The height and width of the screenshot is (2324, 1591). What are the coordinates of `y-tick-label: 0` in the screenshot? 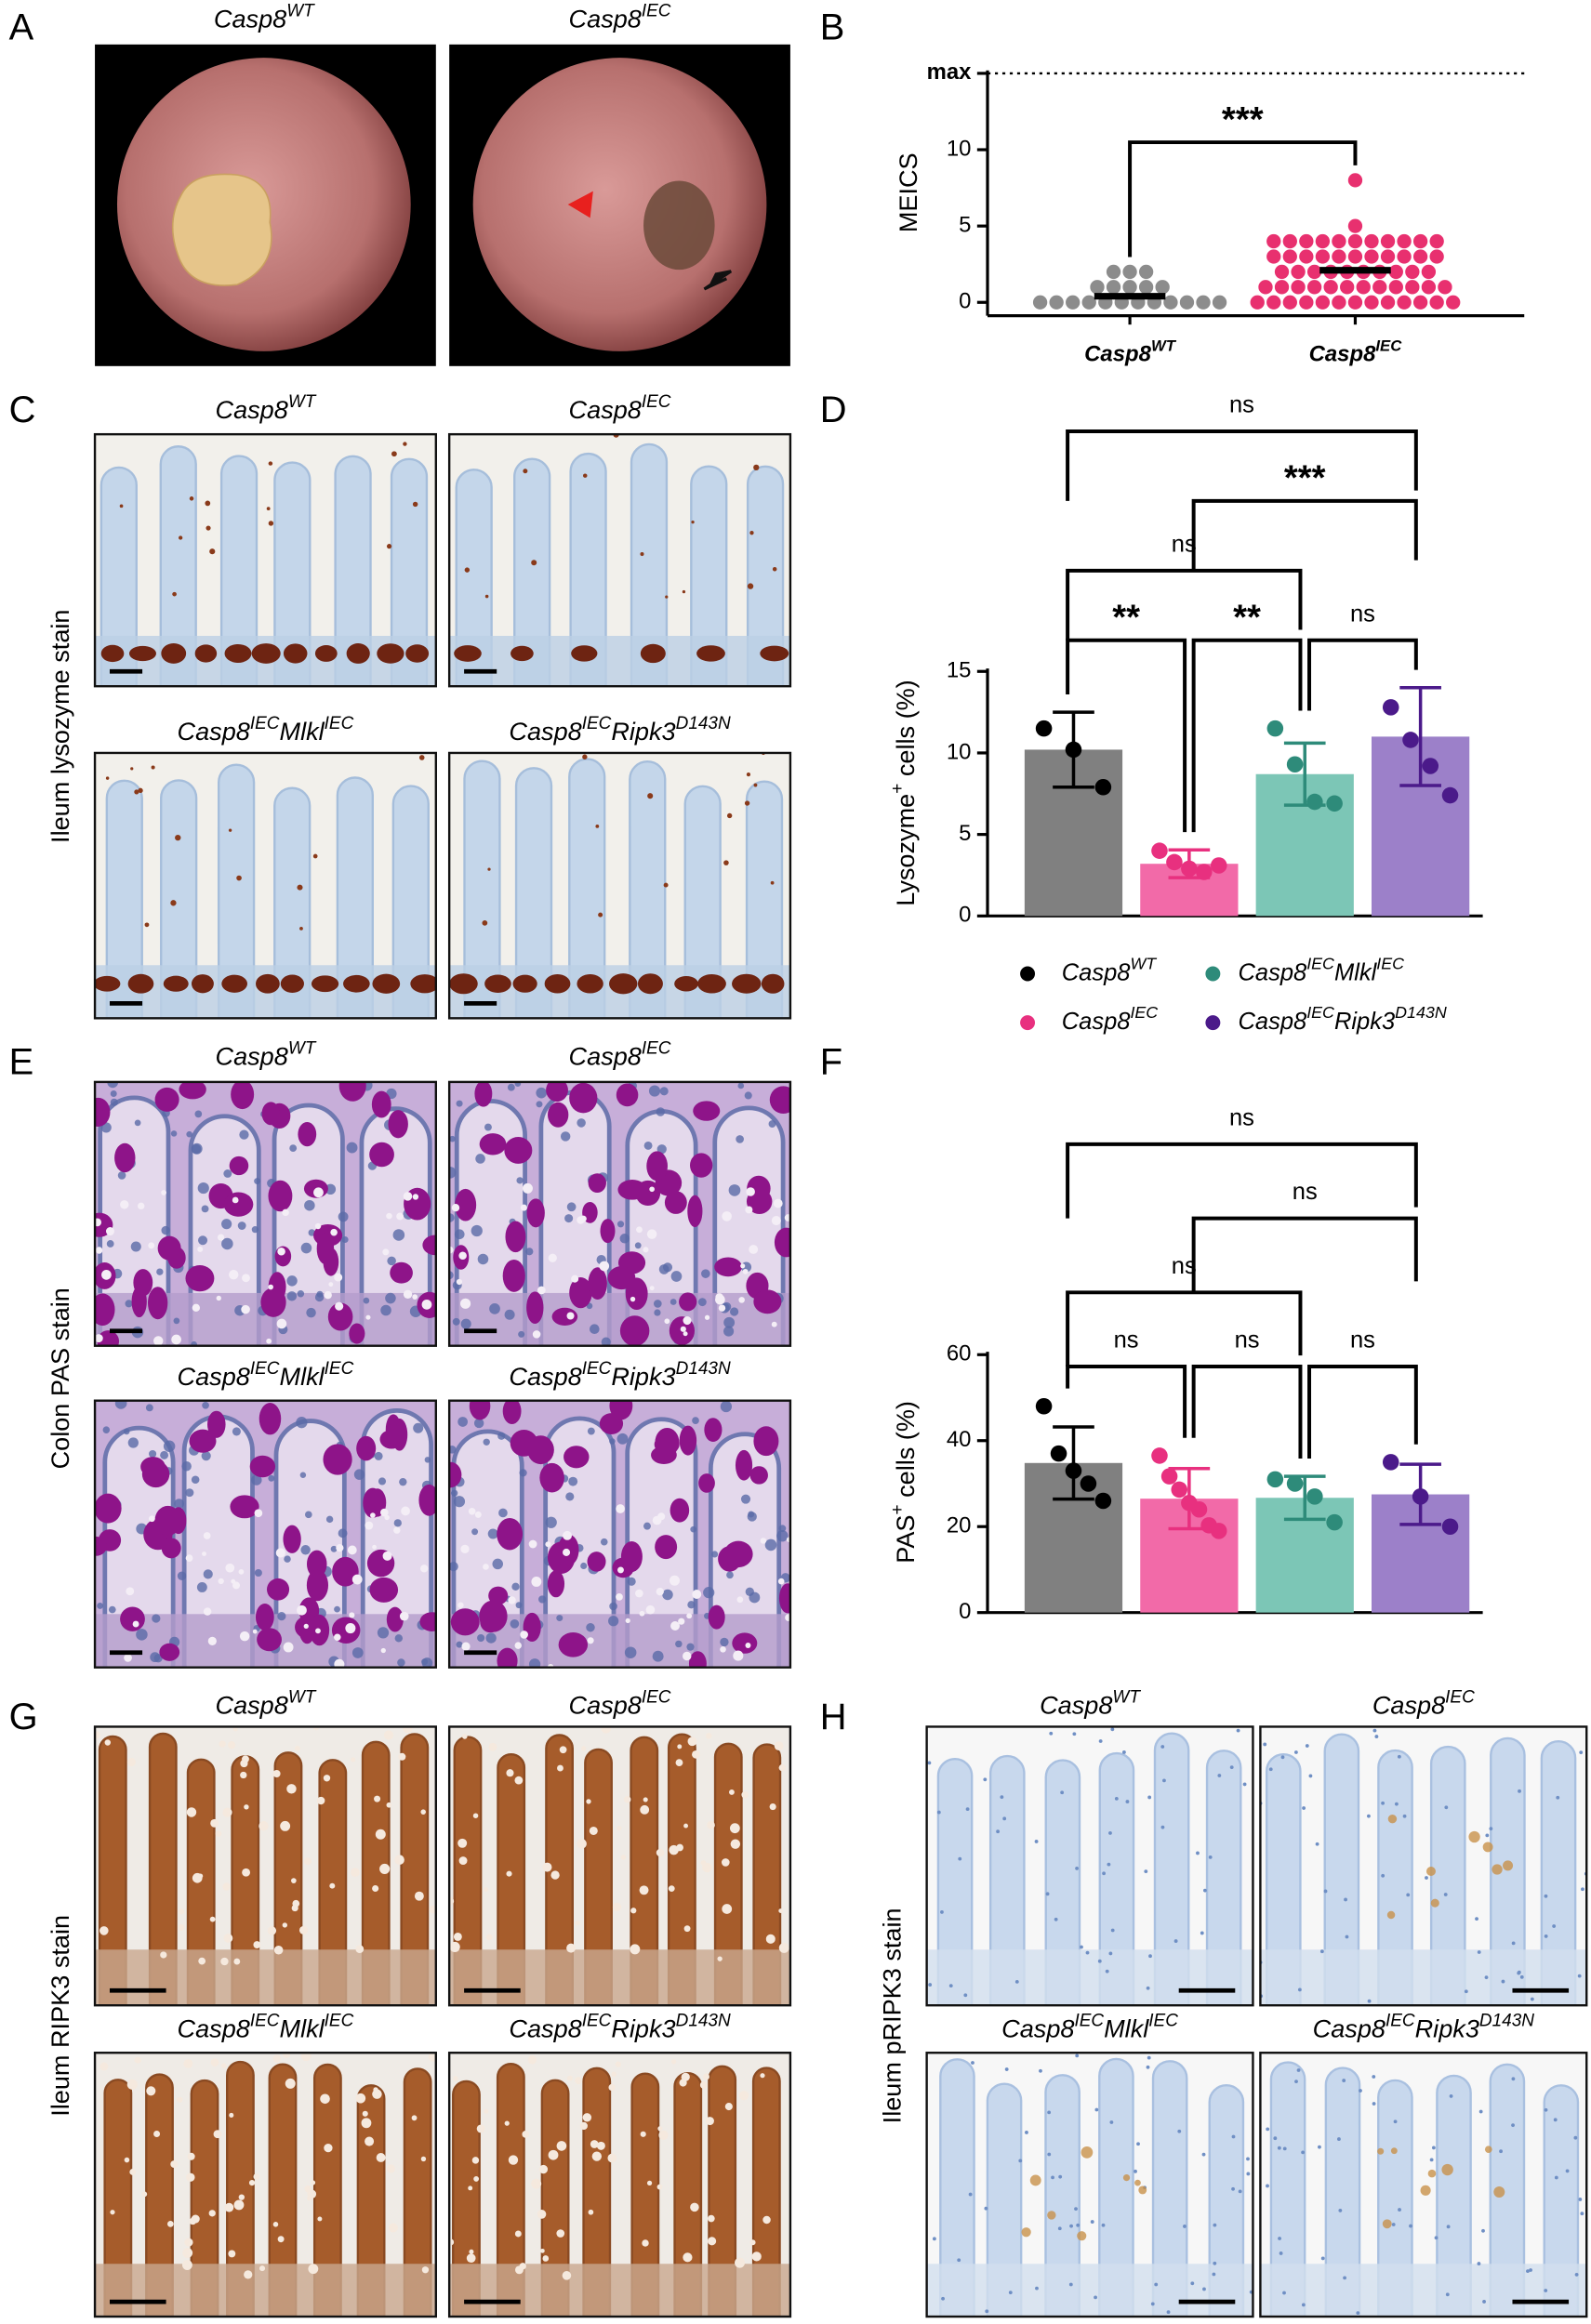 It's located at (965, 1611).